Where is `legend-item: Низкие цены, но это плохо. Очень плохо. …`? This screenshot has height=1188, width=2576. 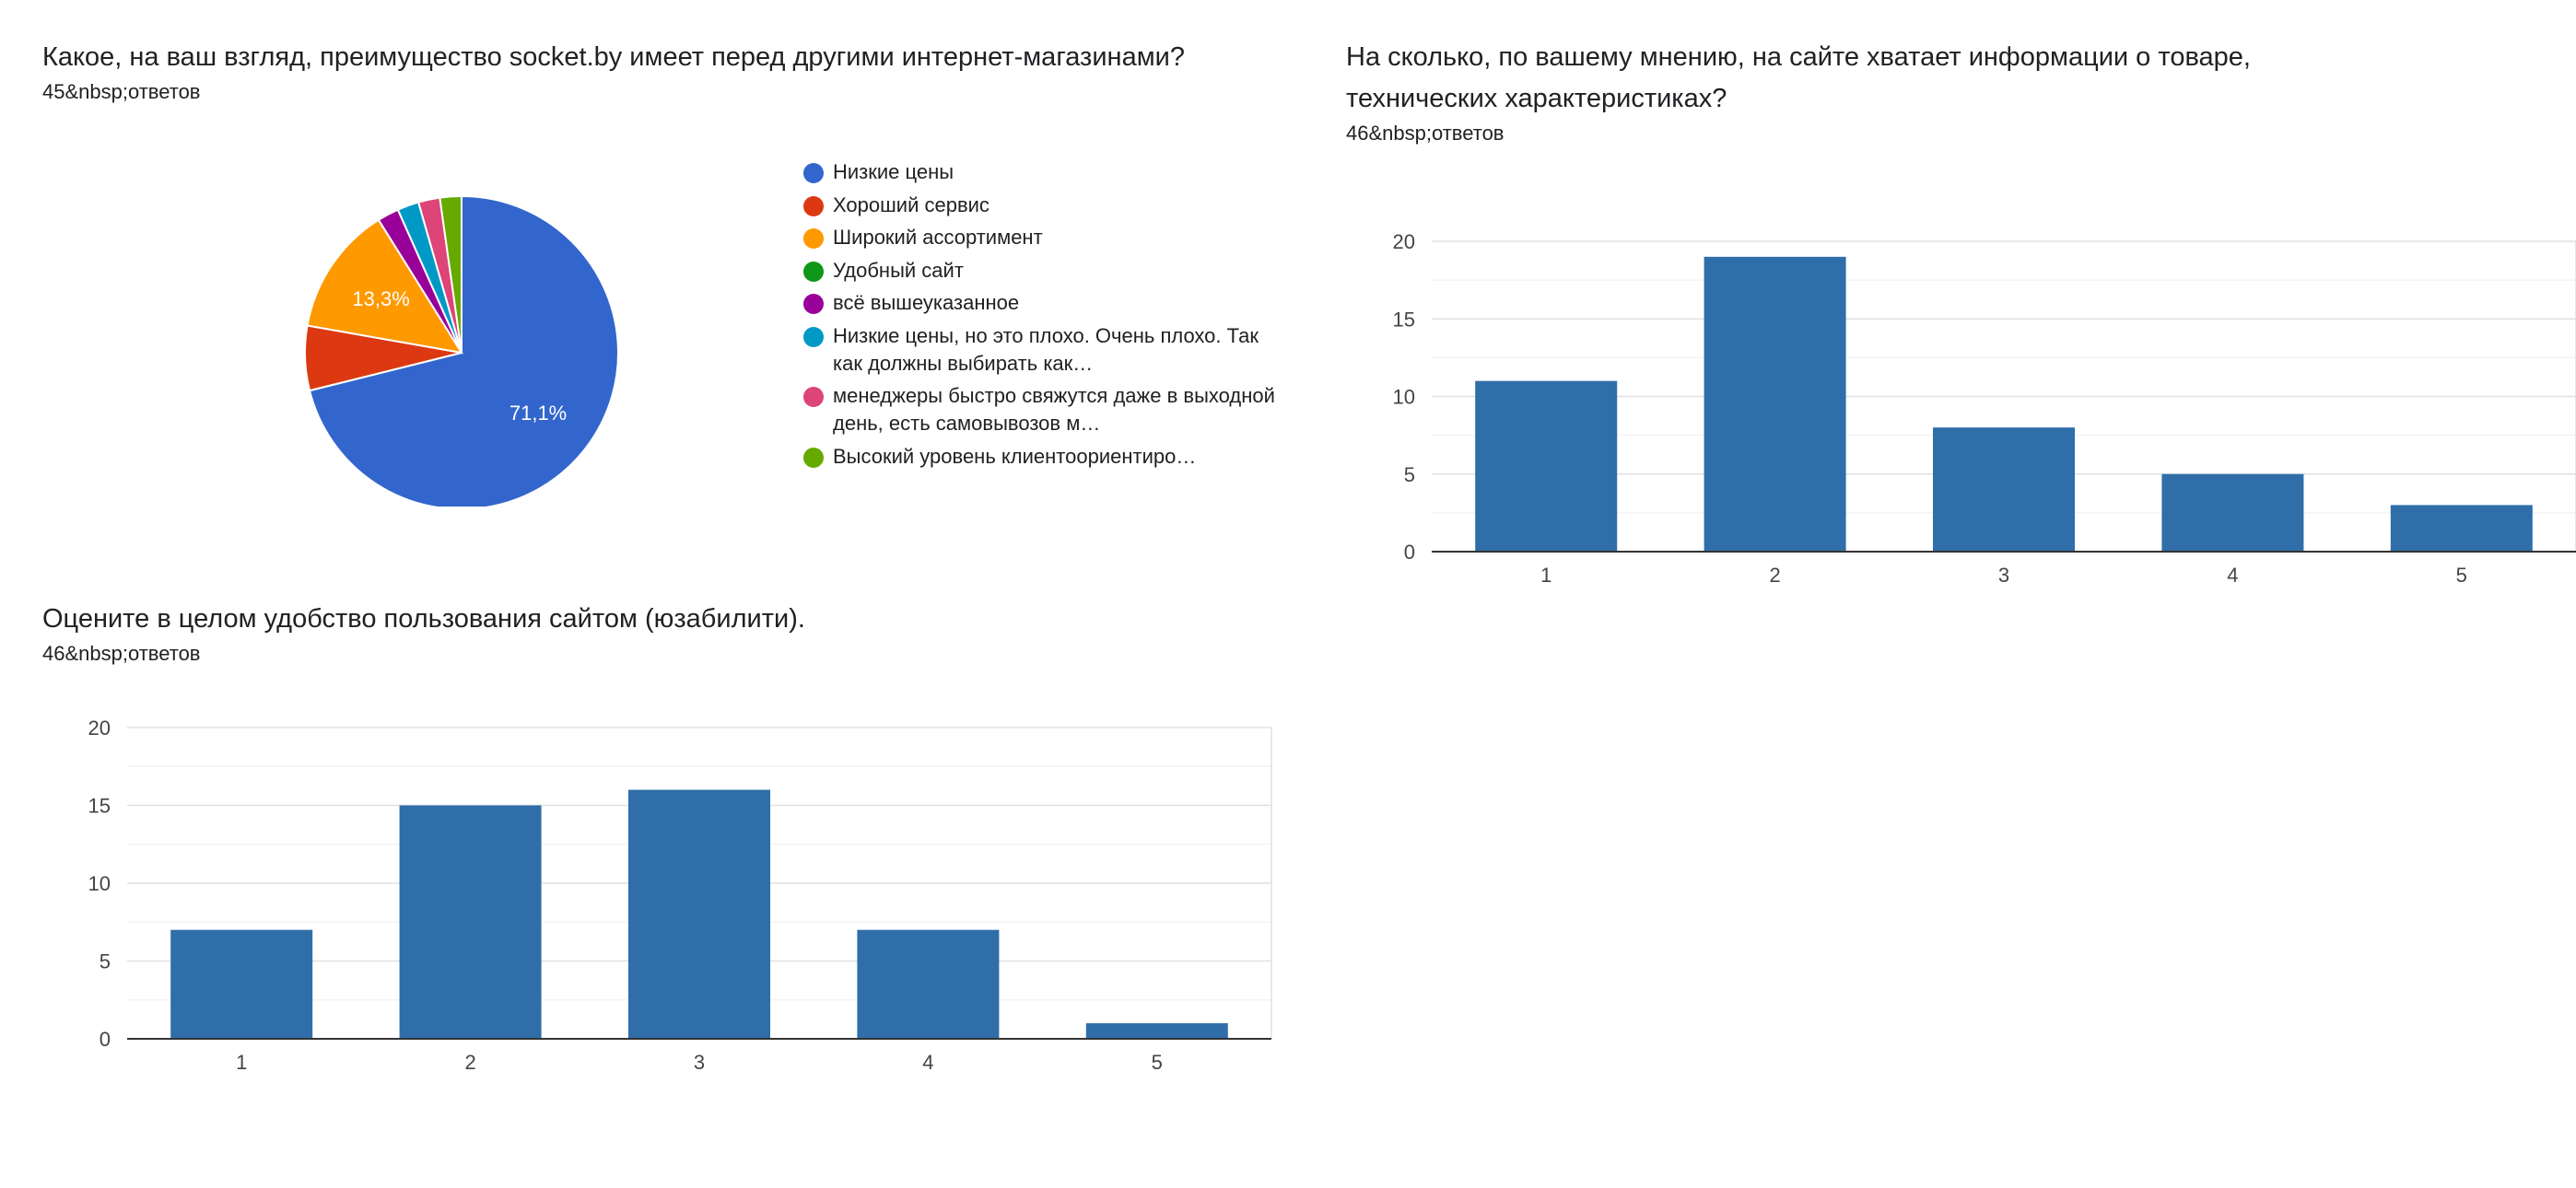
legend-item: Низкие цены, но это плохо. Очень плохо. … is located at coordinates (1042, 350).